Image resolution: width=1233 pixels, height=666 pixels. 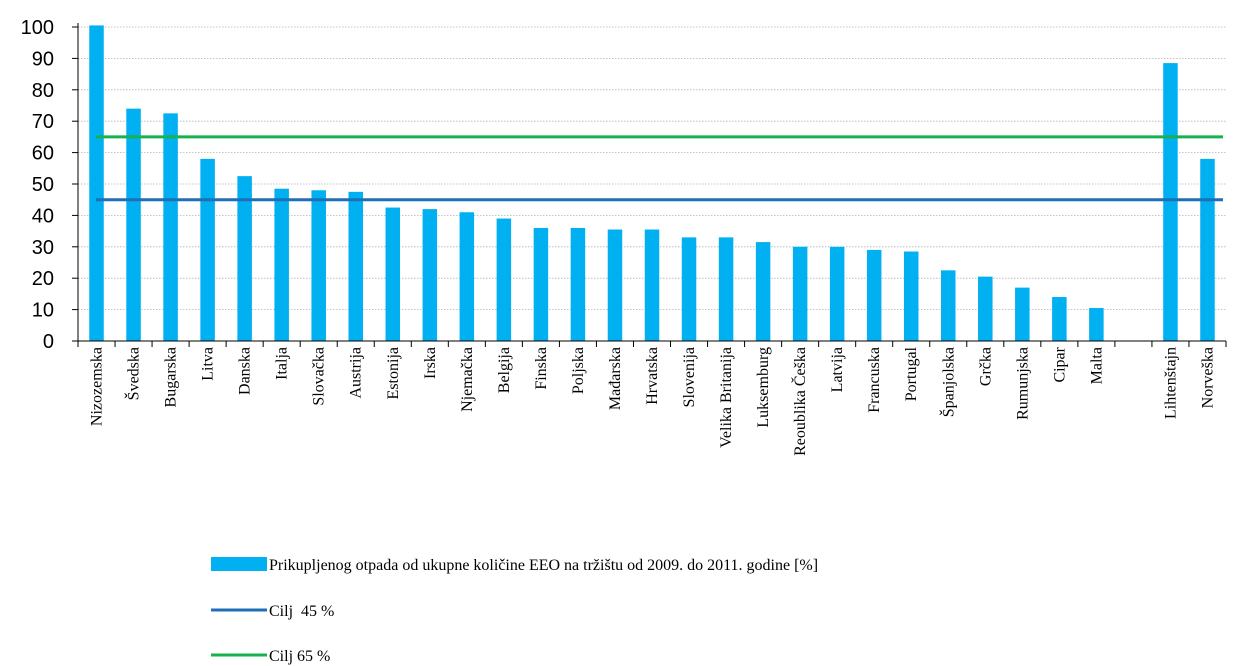 I want to click on x-tick-label: Njemačka, so click(x=467, y=379).